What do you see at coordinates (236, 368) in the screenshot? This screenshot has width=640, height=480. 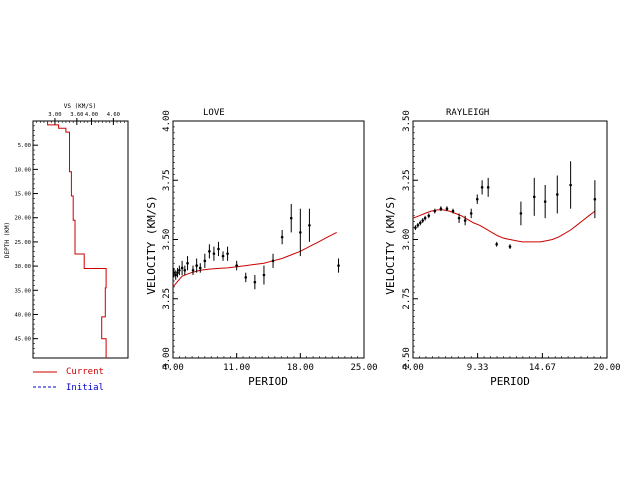 I see `love-x-tick-label: 11.00` at bounding box center [236, 368].